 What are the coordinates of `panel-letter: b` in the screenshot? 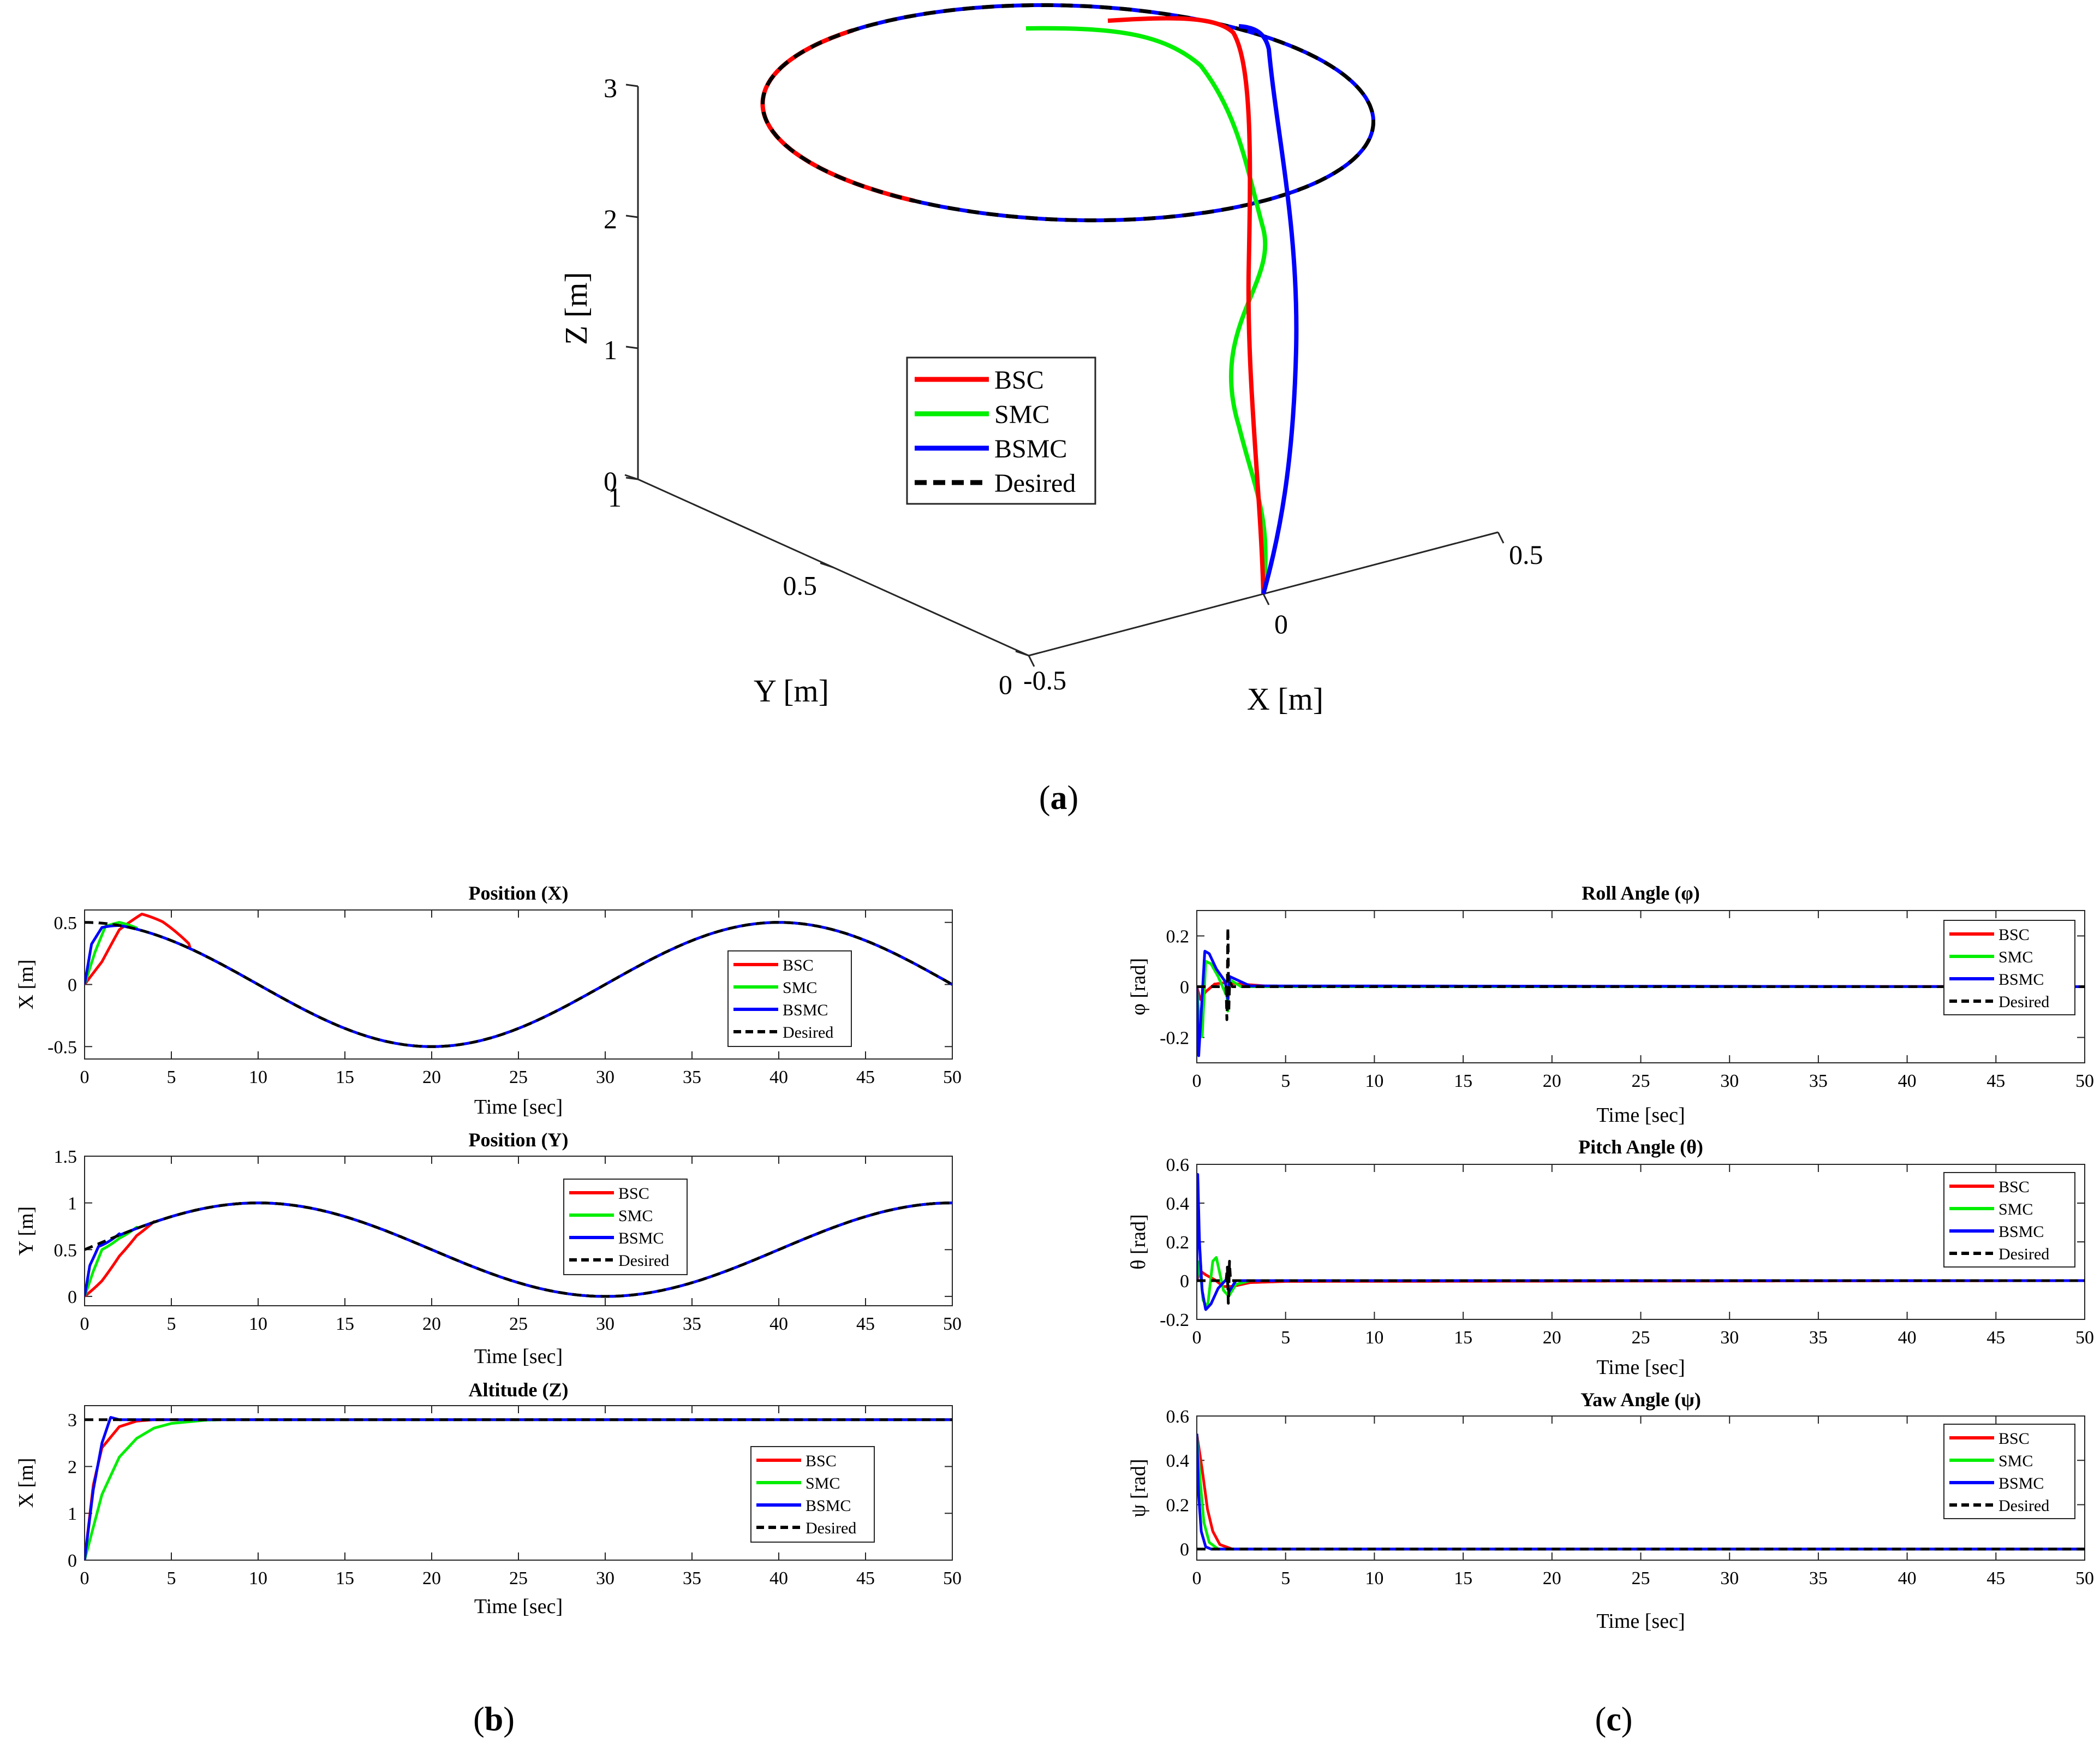 It's located at (494, 1719).